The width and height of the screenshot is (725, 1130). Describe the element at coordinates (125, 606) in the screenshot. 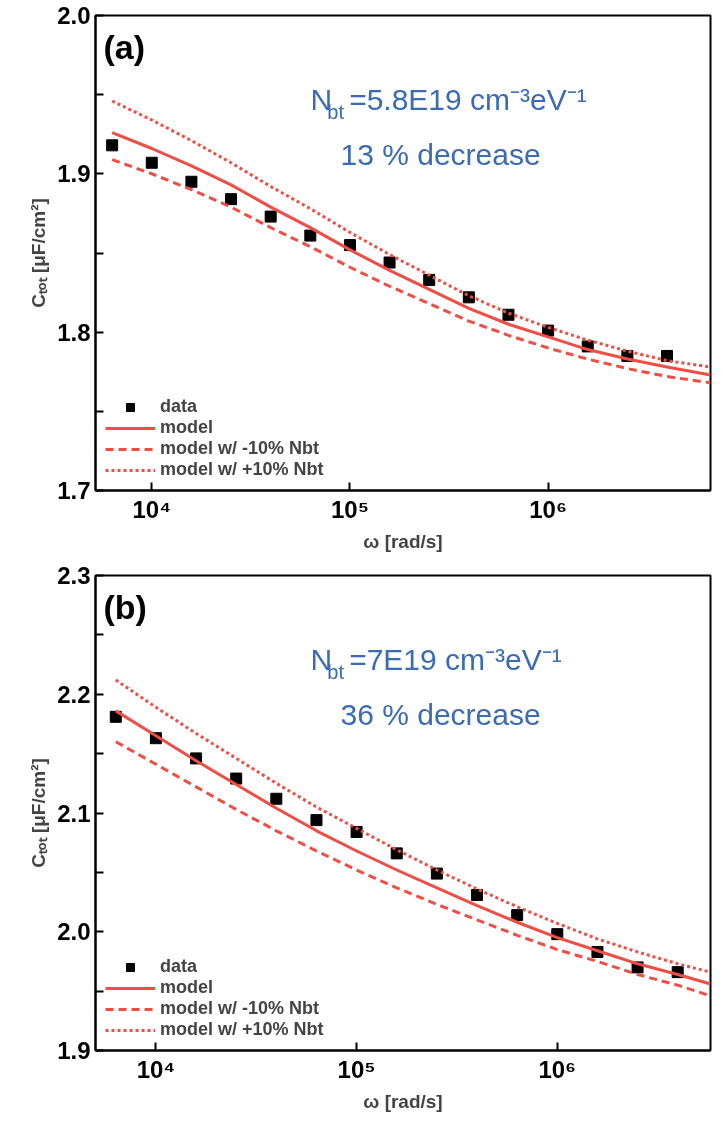

I see `annotation: (b)` at that location.